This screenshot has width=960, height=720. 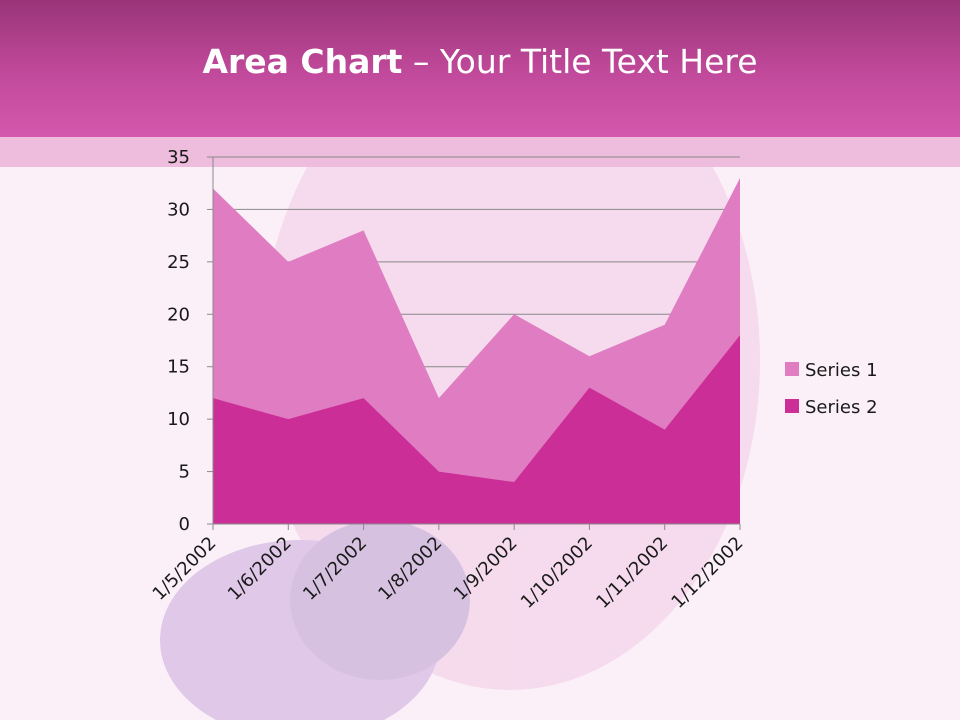 I want to click on legend-label: Series 1, so click(x=841, y=370).